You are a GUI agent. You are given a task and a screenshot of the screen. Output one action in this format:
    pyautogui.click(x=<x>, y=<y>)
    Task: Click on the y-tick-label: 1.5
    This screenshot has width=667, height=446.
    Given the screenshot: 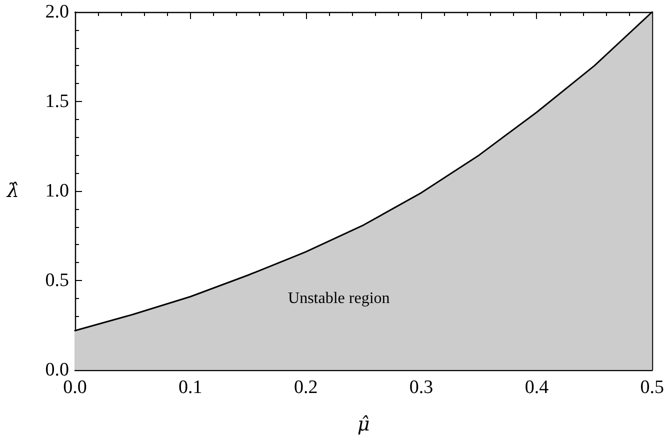 What is the action you would take?
    pyautogui.click(x=57, y=101)
    